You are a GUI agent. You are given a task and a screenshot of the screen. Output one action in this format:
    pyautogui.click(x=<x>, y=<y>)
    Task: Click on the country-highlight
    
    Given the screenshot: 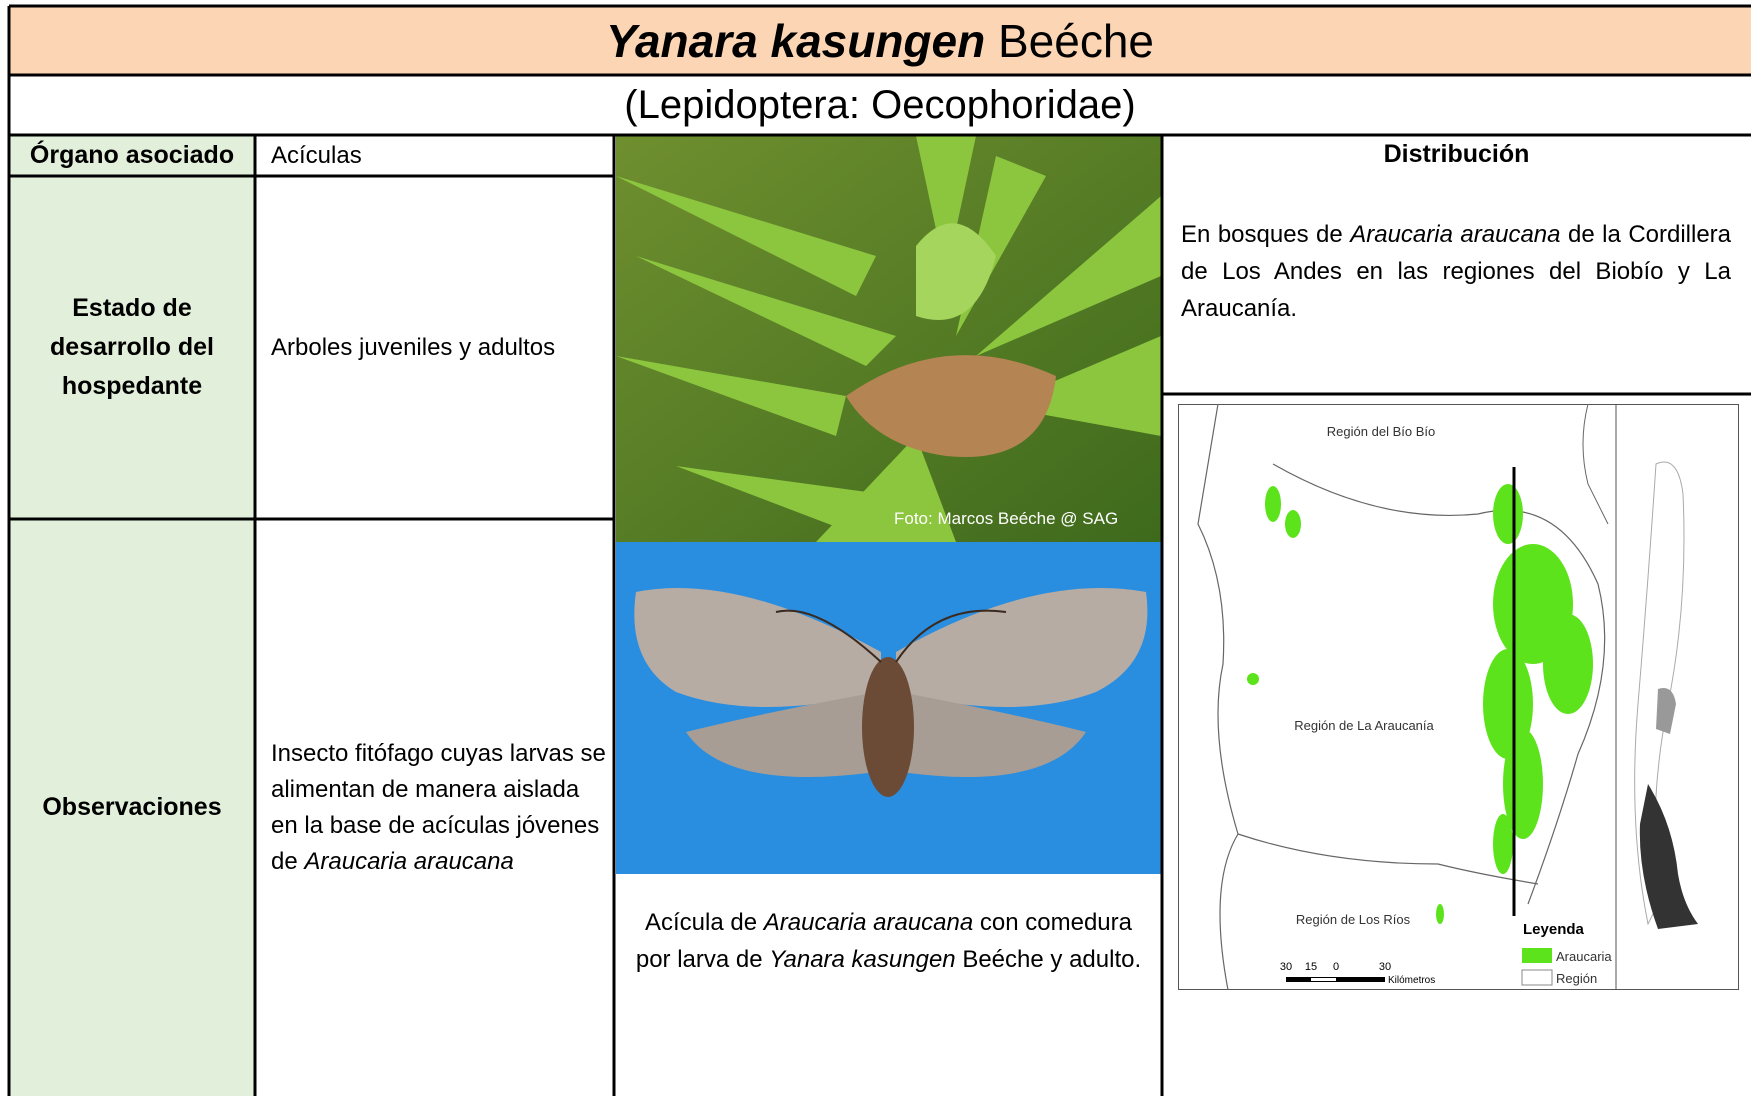 What is the action you would take?
    pyautogui.click(x=1666, y=711)
    